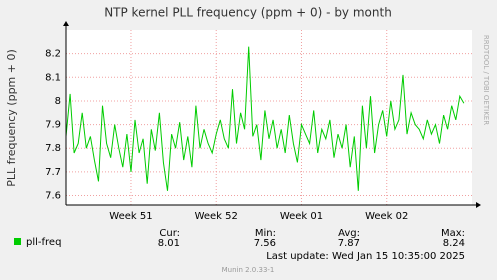  I want to click on stats: Cur:8.01 Min:7.56 Avg:7.87 Max:8.24, so click(311, 238).